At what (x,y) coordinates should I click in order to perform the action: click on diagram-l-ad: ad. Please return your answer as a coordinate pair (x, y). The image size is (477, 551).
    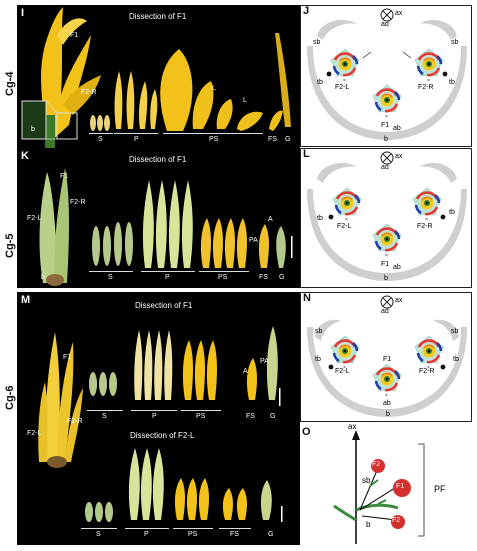
    Looking at the image, I should click on (385, 167).